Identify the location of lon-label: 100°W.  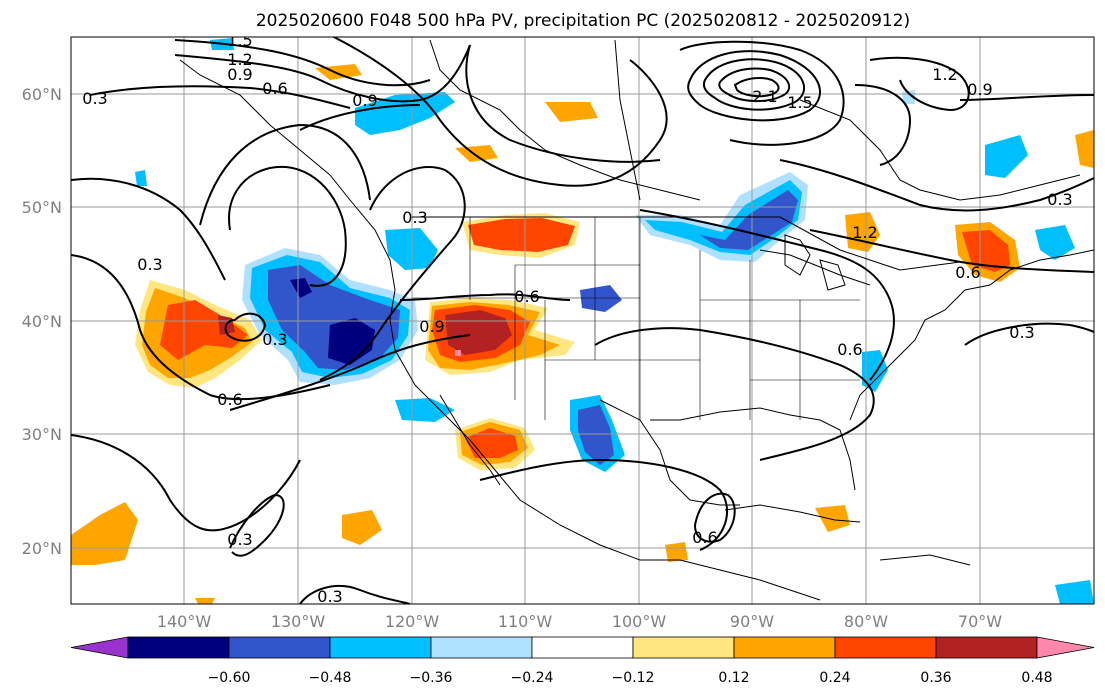
(639, 621).